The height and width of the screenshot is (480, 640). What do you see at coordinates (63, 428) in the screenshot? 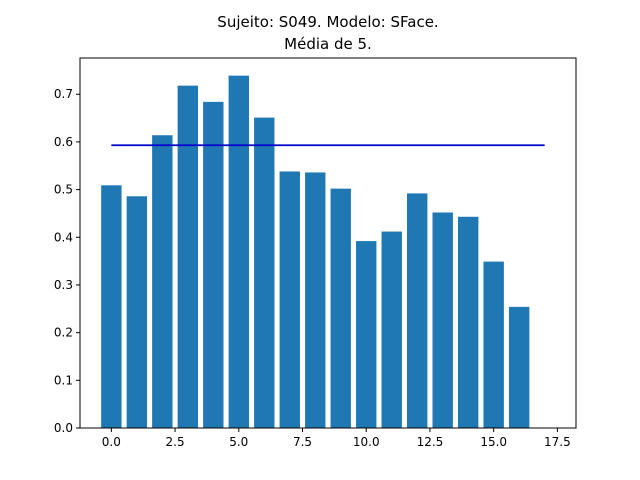
I see `y-tick-label: 0.0` at bounding box center [63, 428].